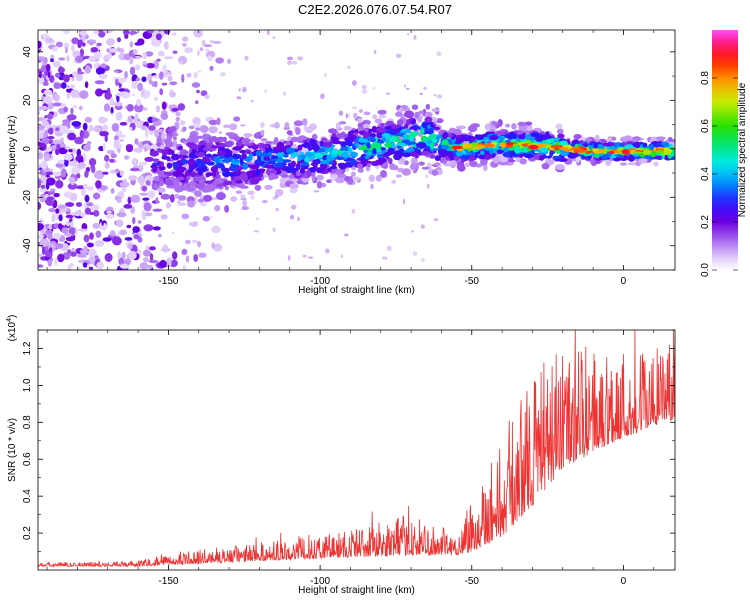 This screenshot has height=600, width=750. What do you see at coordinates (27, 100) in the screenshot?
I see `y-tick-label: 20` at bounding box center [27, 100].